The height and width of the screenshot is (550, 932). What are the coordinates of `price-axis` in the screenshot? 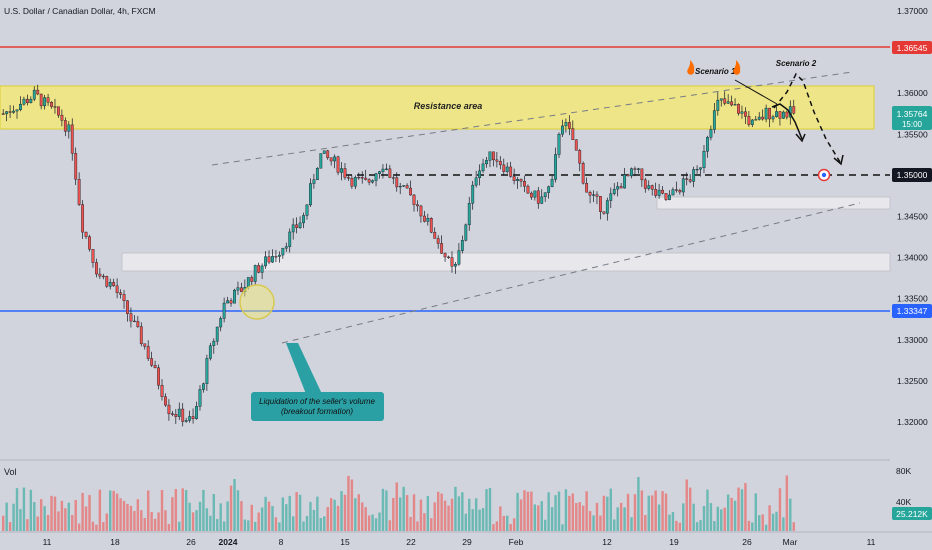 It's located at (911, 275).